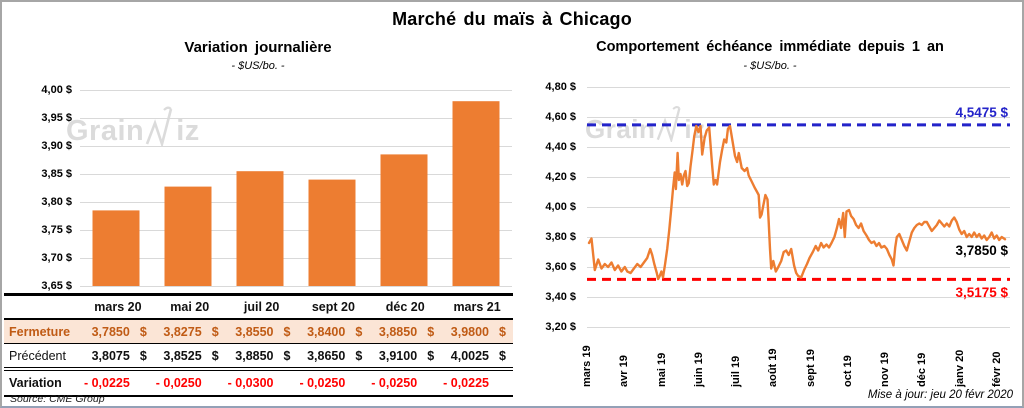 The height and width of the screenshot is (408, 1024). I want to click on x-axis-tick-label: mars 19, so click(587, 366).